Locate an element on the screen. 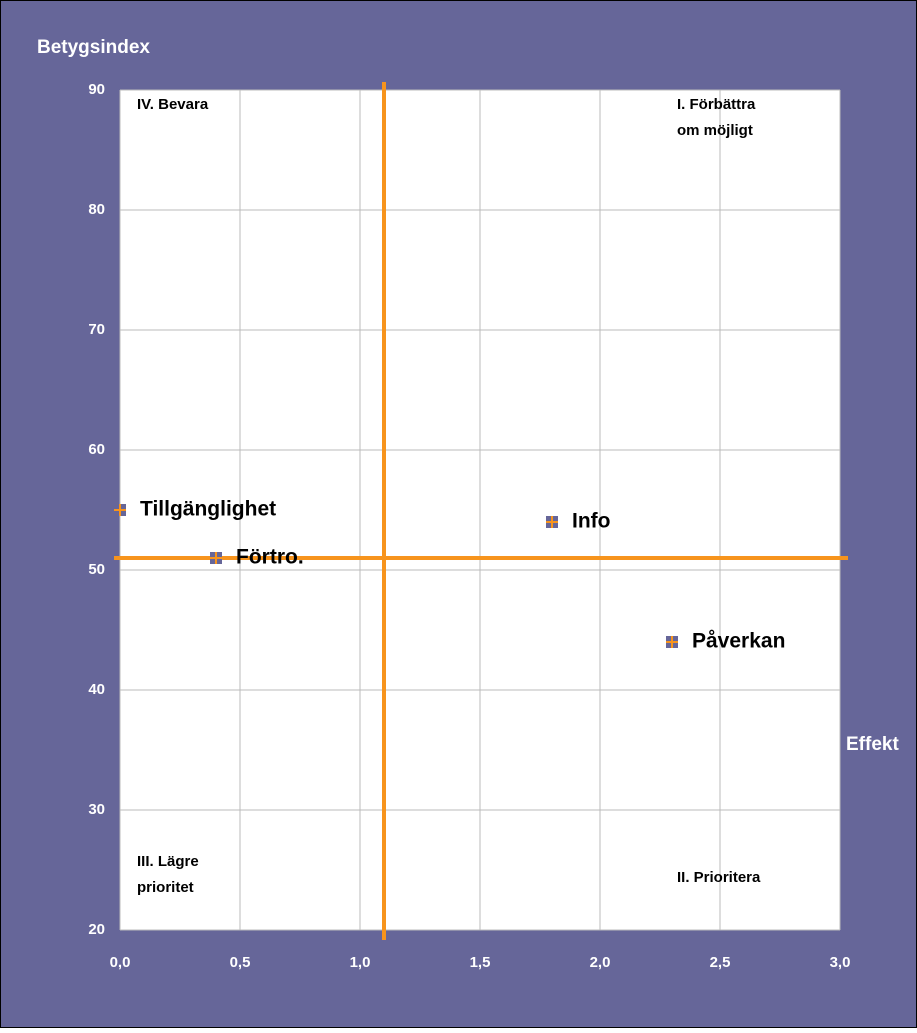  point-label: Info is located at coordinates (591, 521).